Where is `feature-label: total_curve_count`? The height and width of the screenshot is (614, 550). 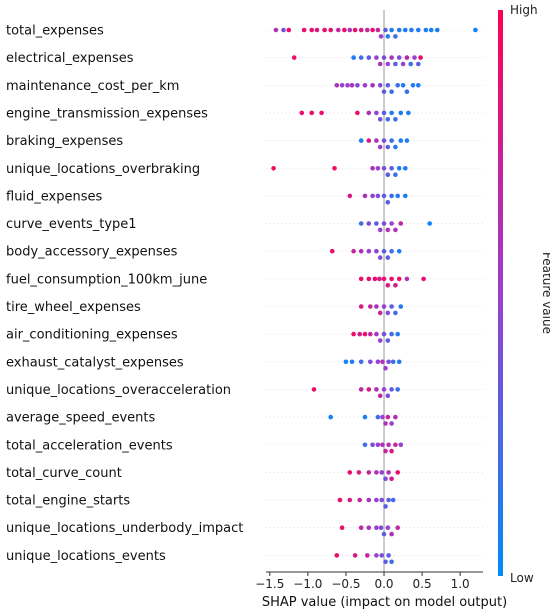 feature-label: total_curve_count is located at coordinates (64, 473).